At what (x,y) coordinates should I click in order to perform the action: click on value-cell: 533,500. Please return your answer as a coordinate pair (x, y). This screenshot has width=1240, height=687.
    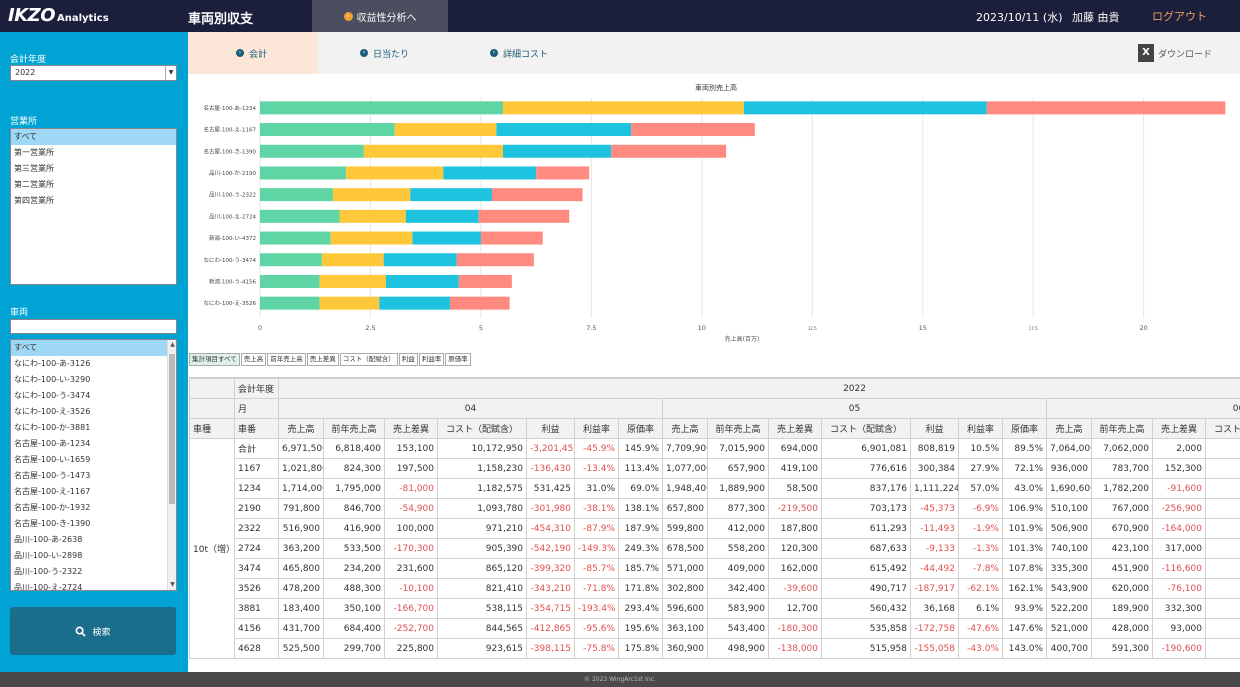
    Looking at the image, I should click on (354, 548).